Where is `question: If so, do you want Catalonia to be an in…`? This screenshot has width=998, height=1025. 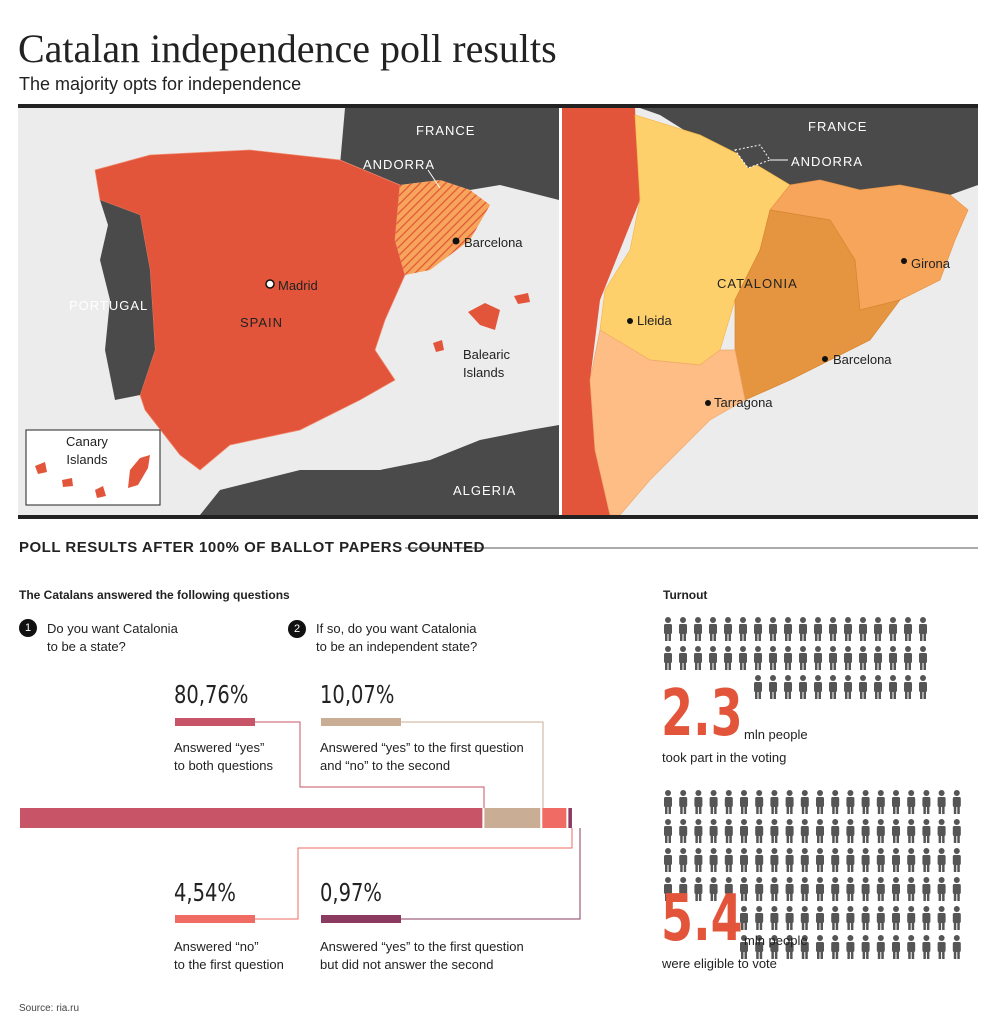 question: If so, do you want Catalonia to be an in… is located at coordinates (397, 637).